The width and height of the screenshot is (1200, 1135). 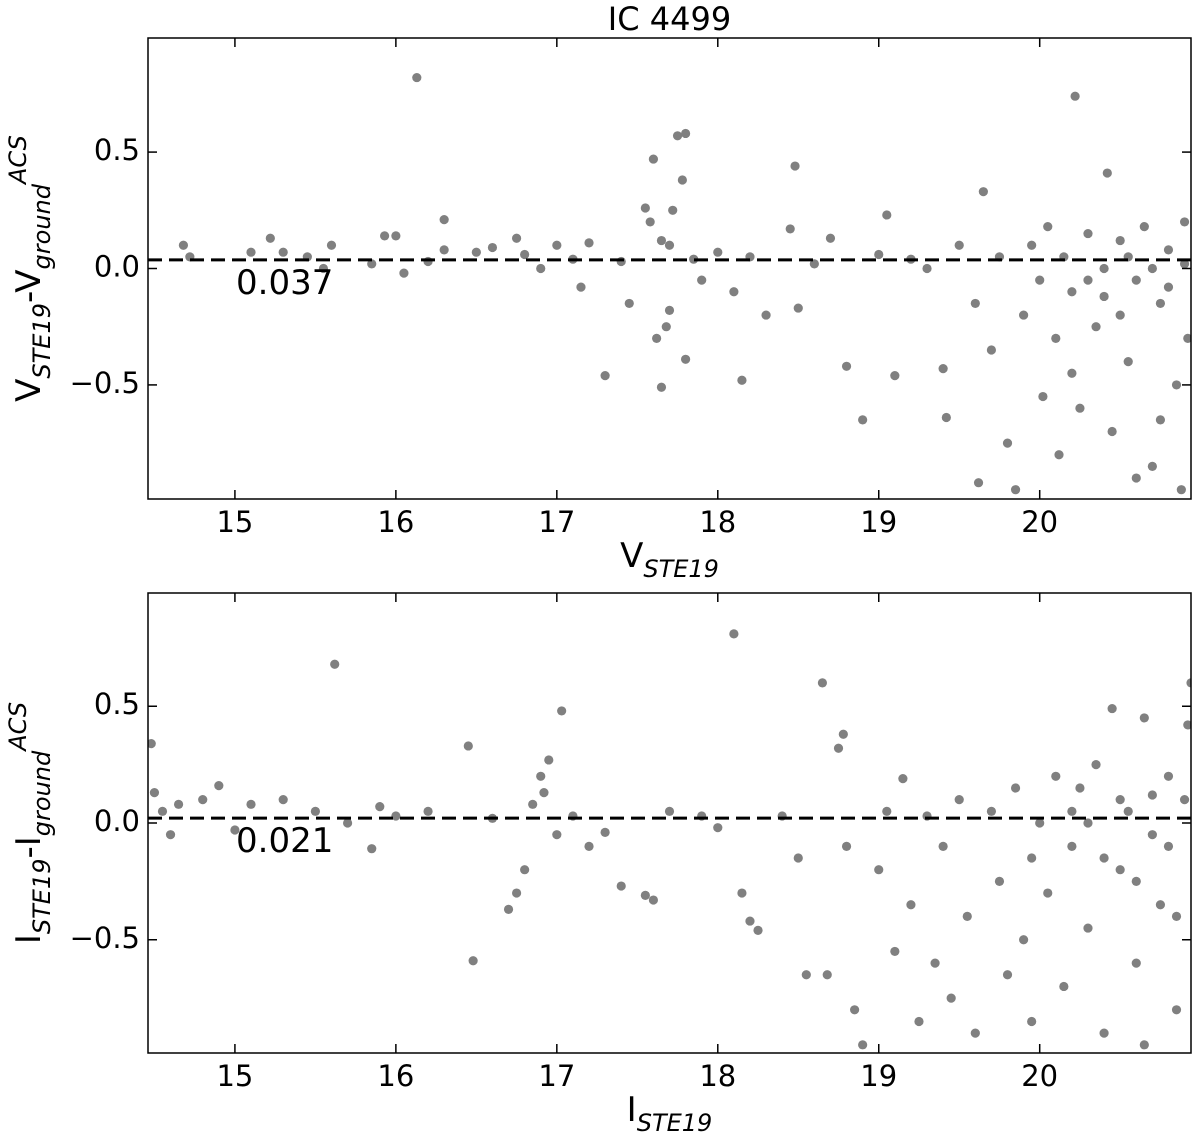 I want to click on x-axis-label: VSTE19, so click(x=669, y=559).